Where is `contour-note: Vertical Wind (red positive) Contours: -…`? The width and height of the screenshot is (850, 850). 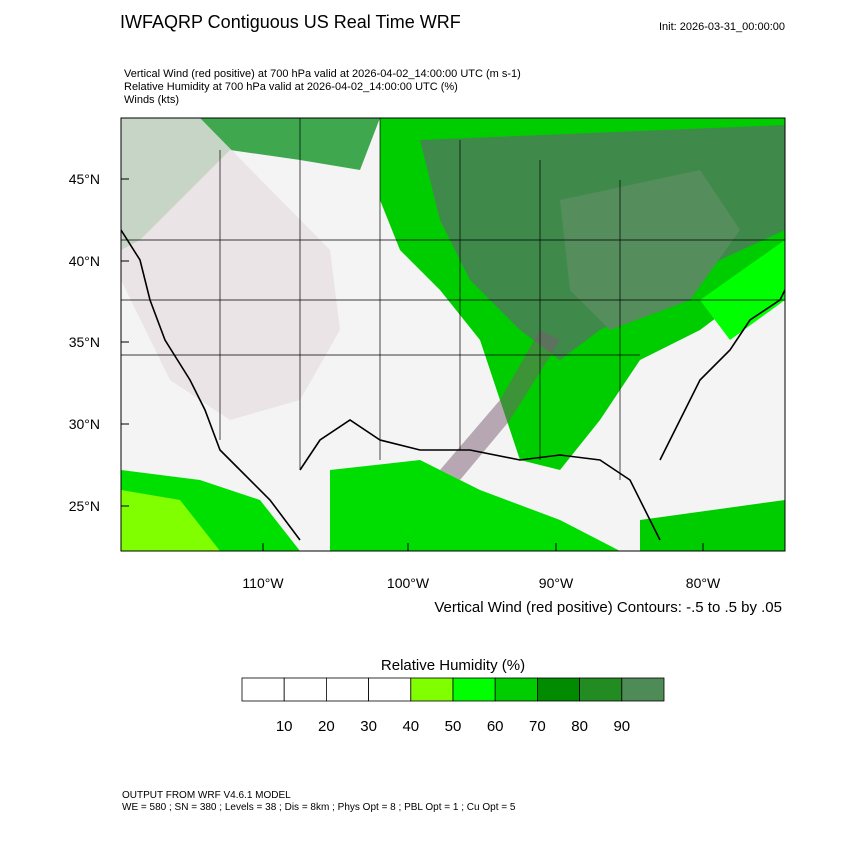
contour-note: Vertical Wind (red positive) Contours: -… is located at coordinates (608, 607).